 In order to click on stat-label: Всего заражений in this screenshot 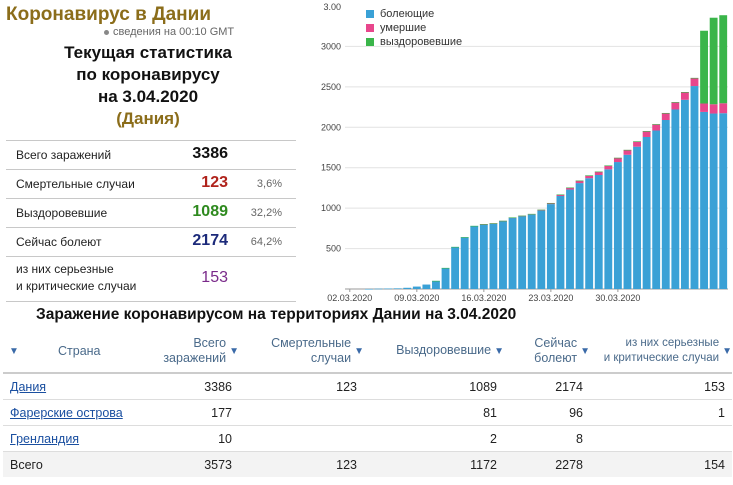, I will do `click(64, 155)`.